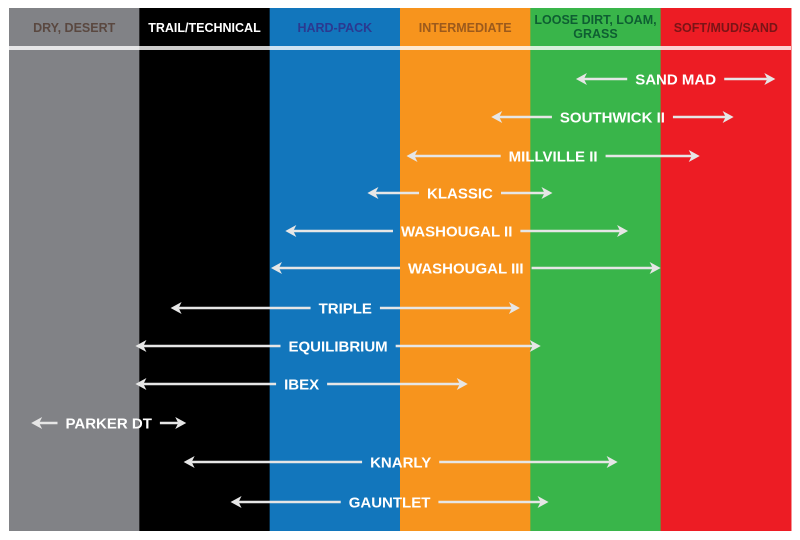  I want to click on range-label: TRIPLE, so click(345, 309).